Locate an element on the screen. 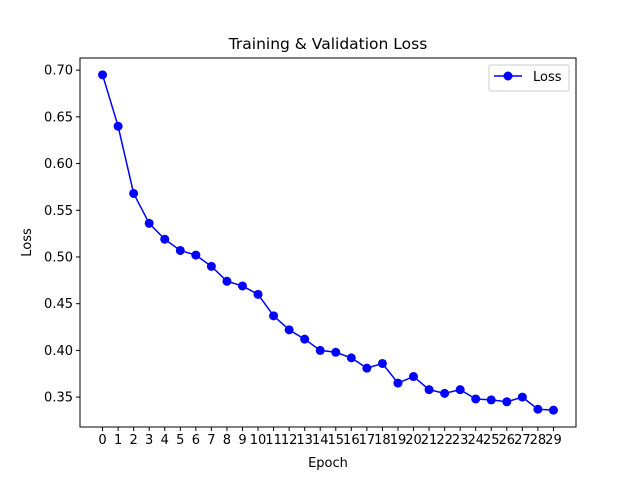 Image resolution: width=640 pixels, height=480 pixels. x-tick-label: 11 is located at coordinates (273, 440).